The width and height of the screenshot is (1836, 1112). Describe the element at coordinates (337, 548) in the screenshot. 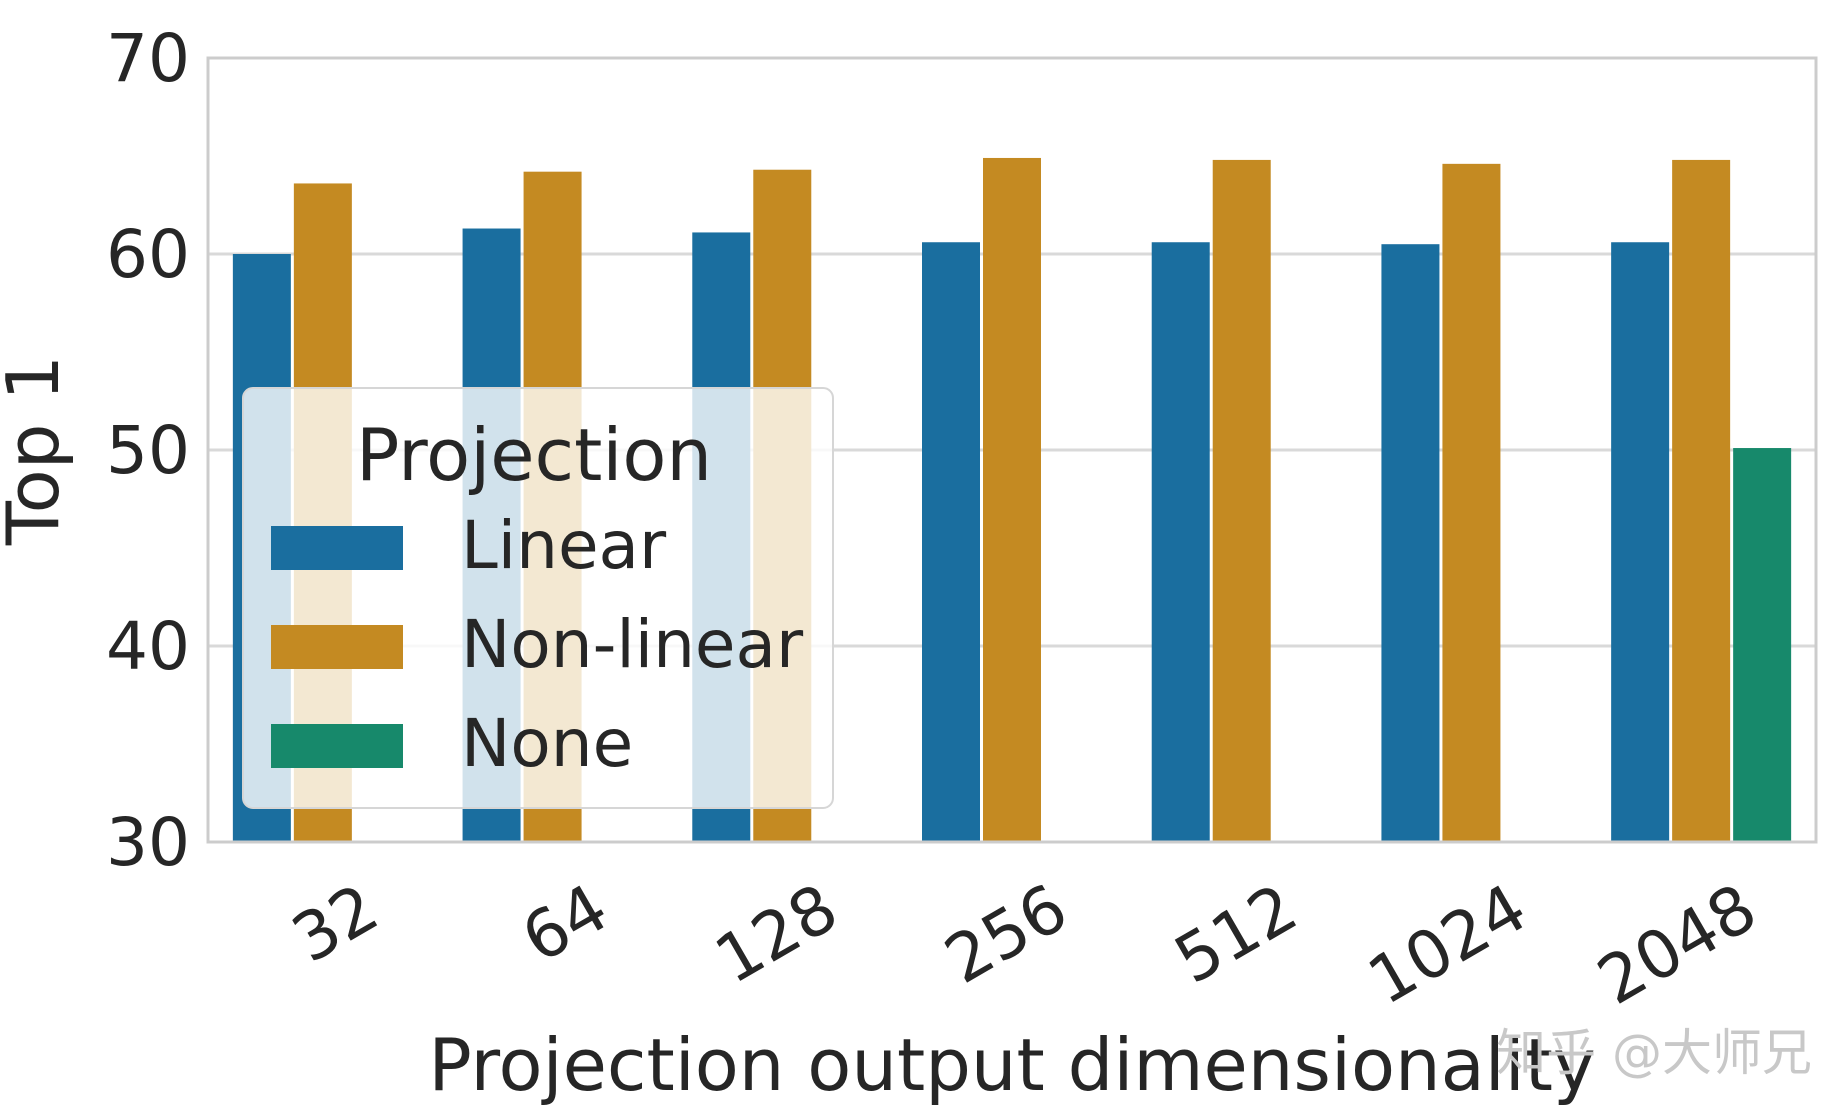

I see `legend-swatch-linear` at that location.